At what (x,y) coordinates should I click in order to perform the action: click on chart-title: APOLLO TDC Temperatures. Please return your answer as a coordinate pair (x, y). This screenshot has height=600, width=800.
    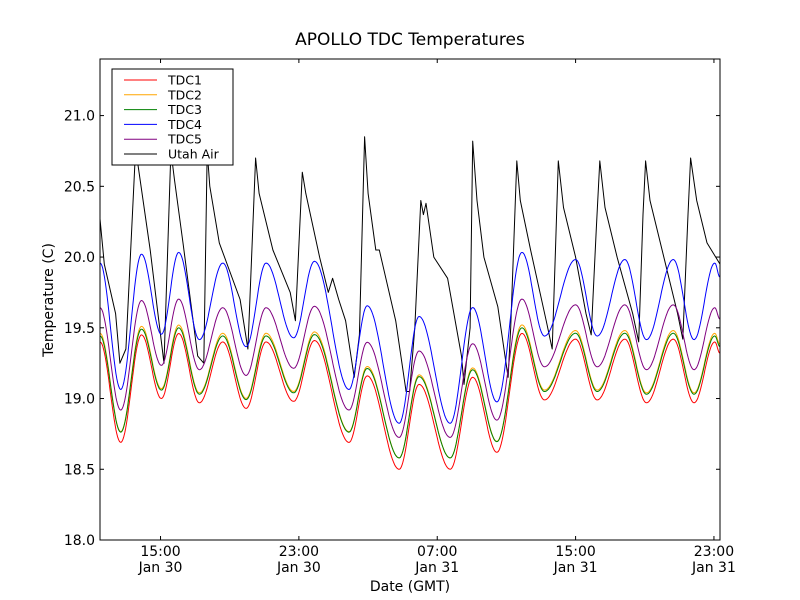
    Looking at the image, I should click on (410, 40).